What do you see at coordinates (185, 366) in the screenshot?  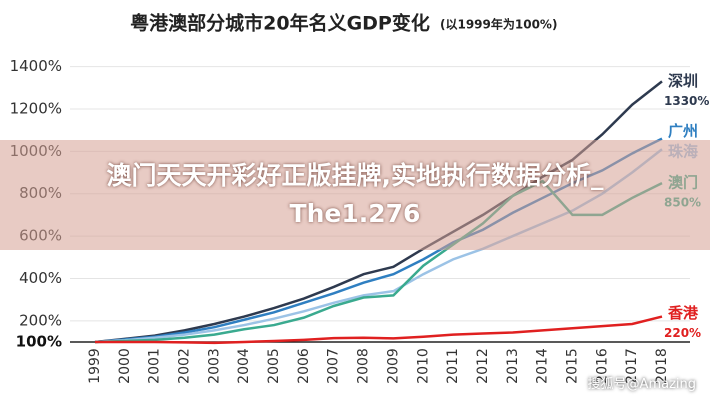 I see `x-tick-label: 2002` at bounding box center [185, 366].